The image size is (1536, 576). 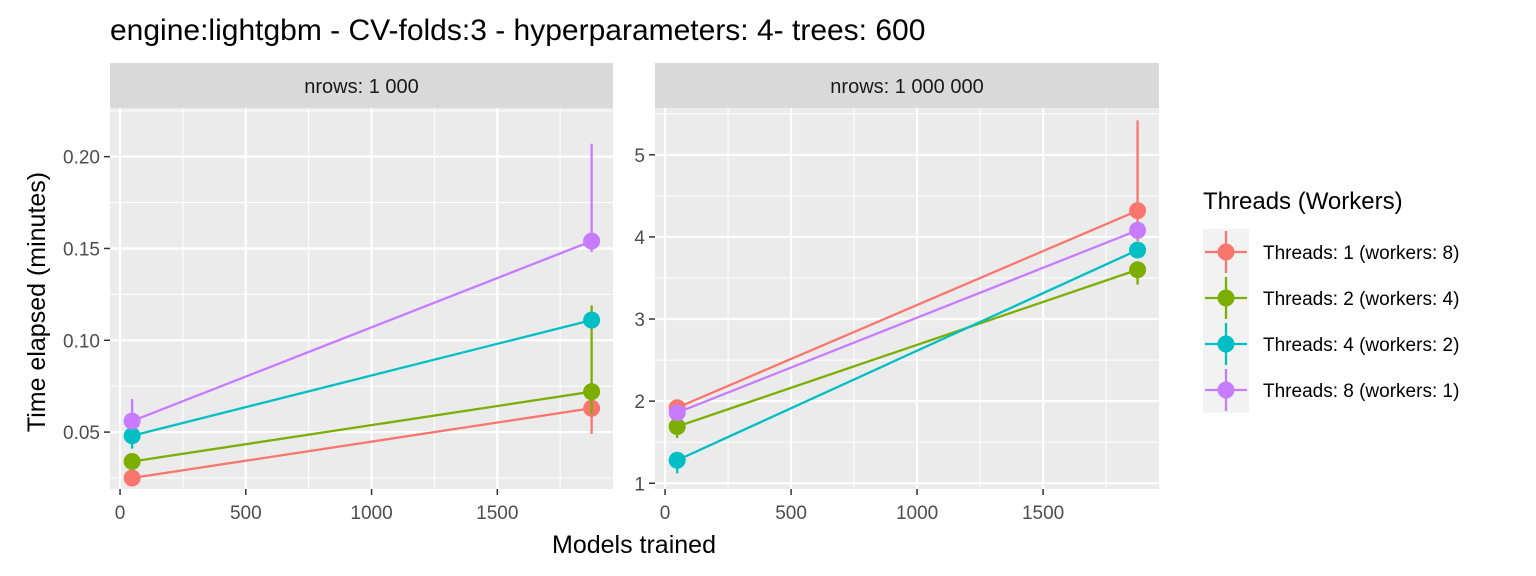 I want to click on legend-label: Threads: 2 (workers: 4), so click(x=1361, y=299).